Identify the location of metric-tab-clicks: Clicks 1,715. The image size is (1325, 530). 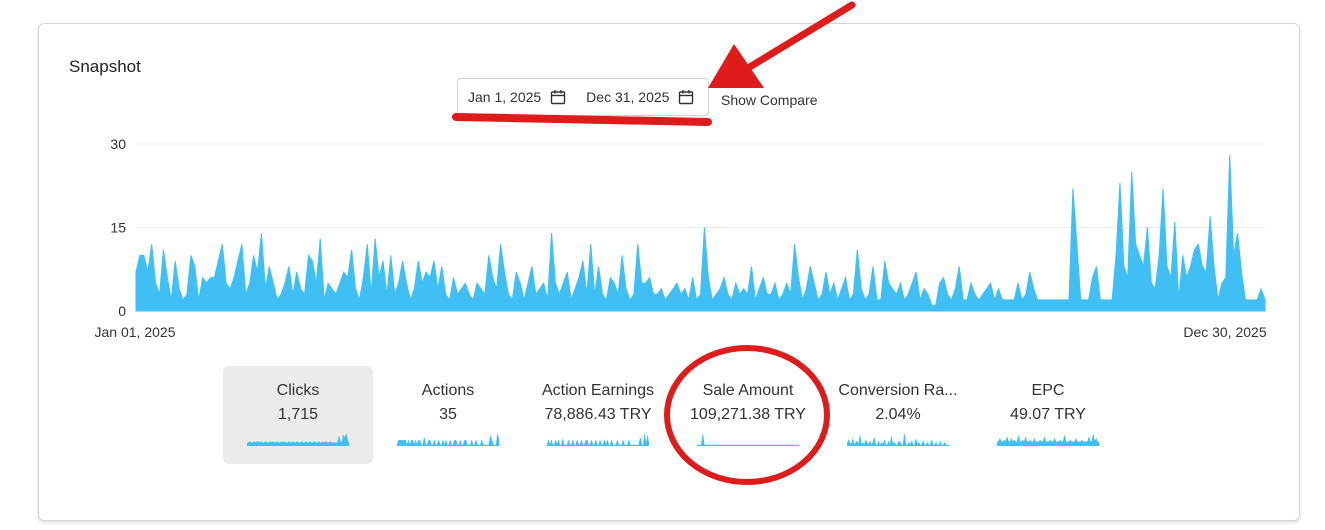
(298, 415).